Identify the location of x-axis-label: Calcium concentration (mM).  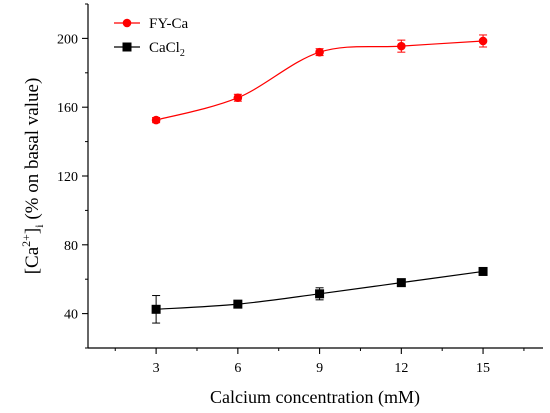
(315, 397).